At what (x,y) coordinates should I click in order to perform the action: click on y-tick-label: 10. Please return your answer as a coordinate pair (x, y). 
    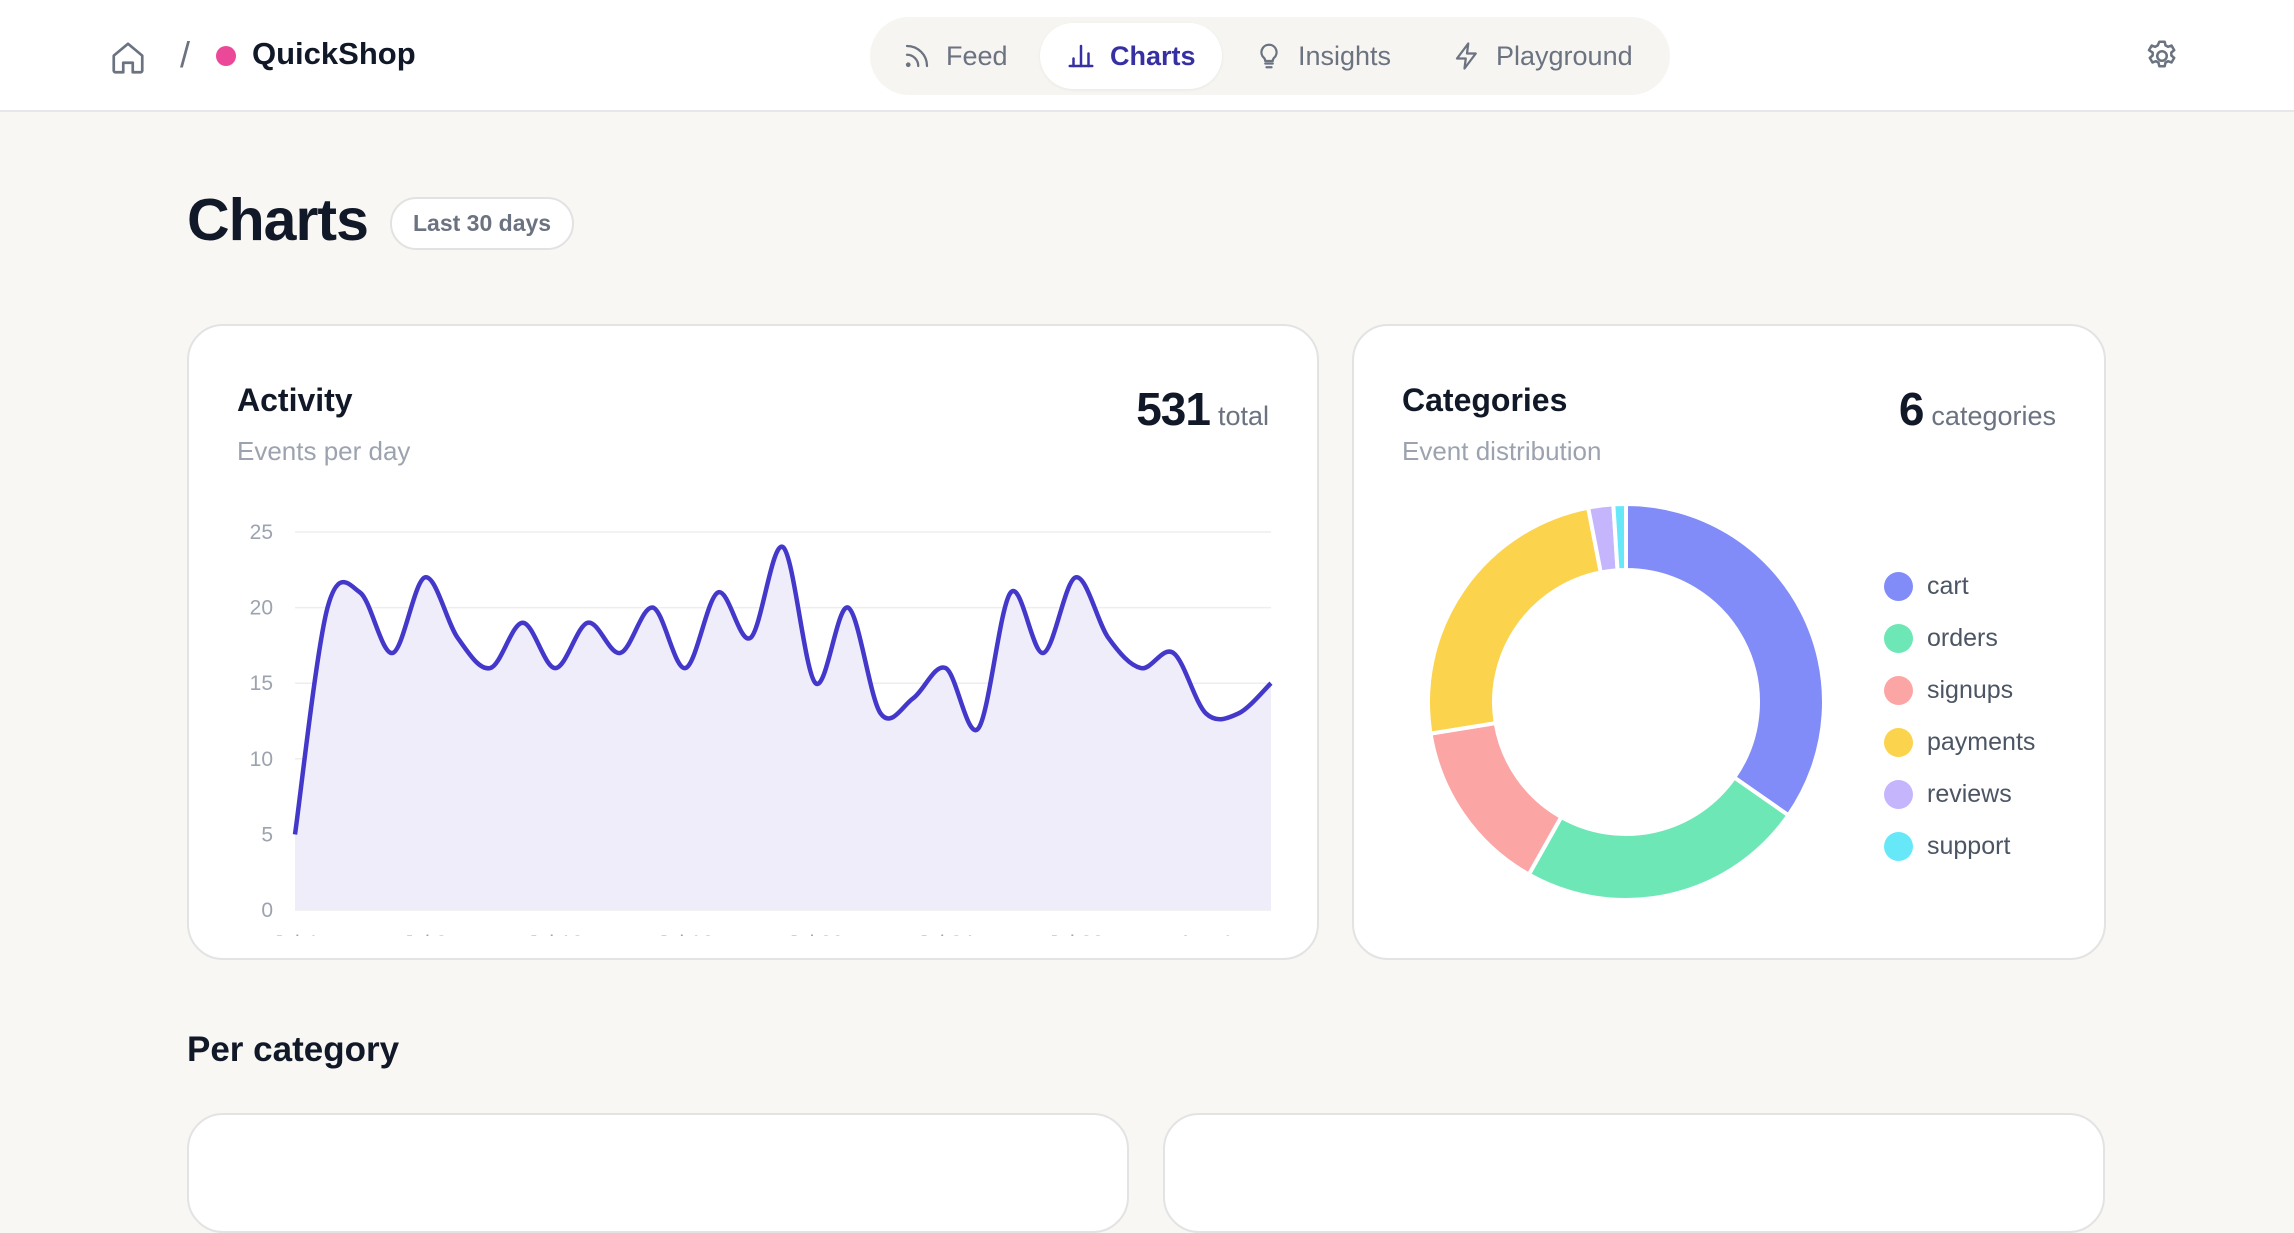
    Looking at the image, I should click on (261, 759).